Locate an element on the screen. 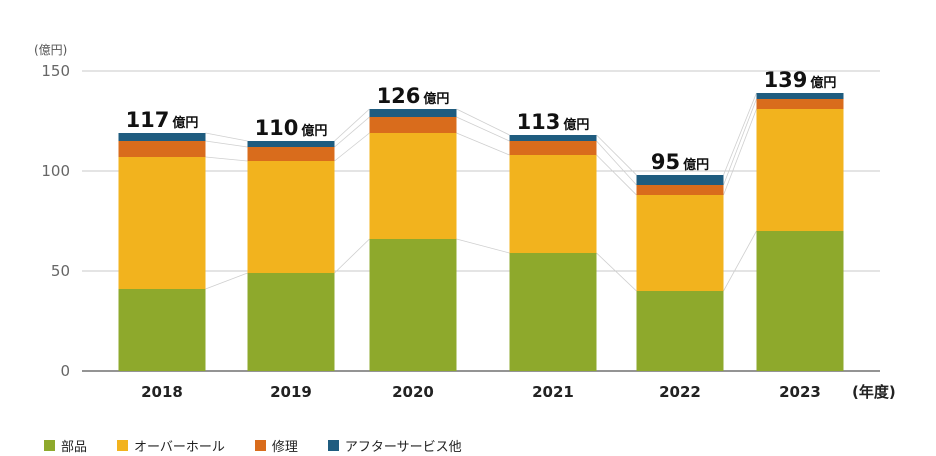 The image size is (936, 456). legend-item: 部品 is located at coordinates (65, 445).